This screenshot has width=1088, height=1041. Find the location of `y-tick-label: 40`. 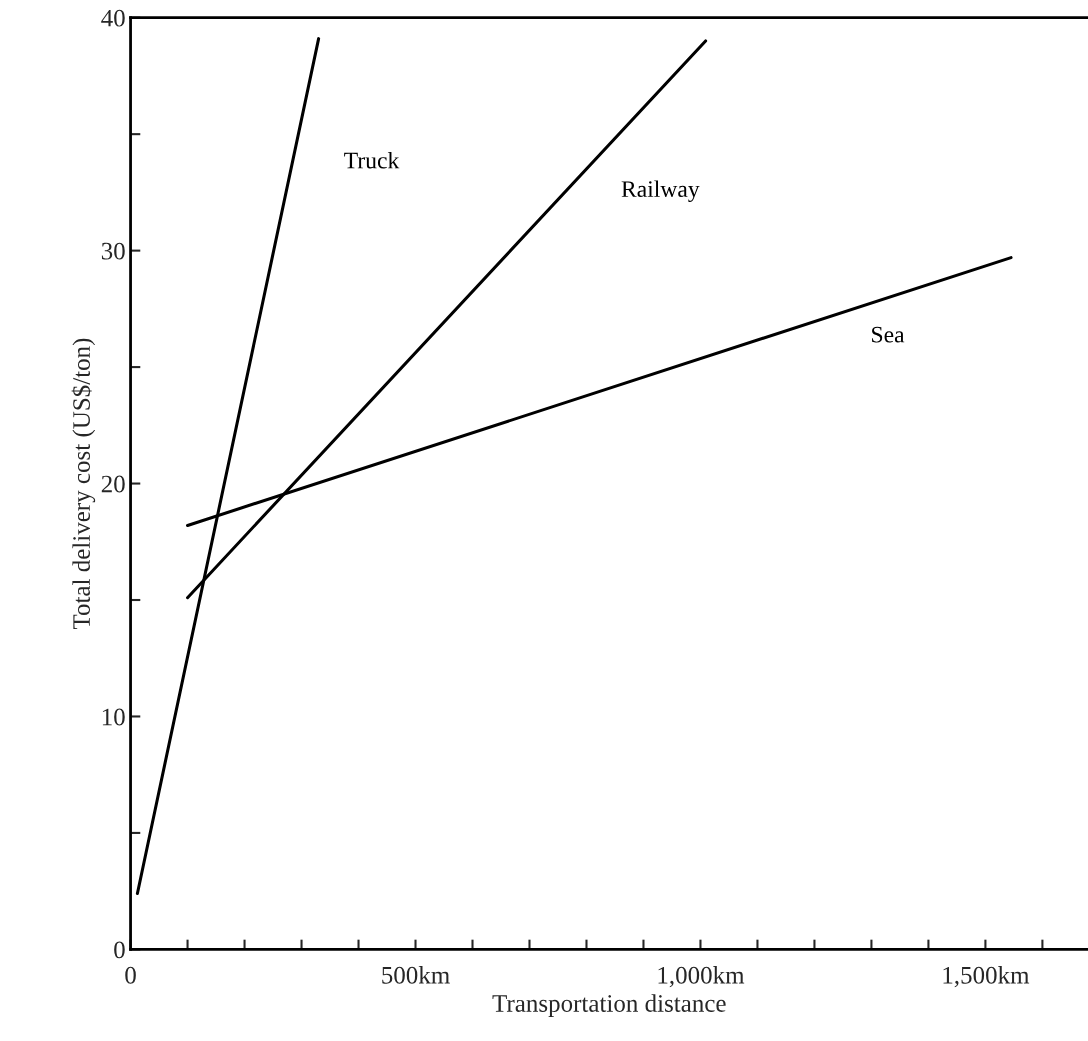

y-tick-label: 40 is located at coordinates (113, 18).